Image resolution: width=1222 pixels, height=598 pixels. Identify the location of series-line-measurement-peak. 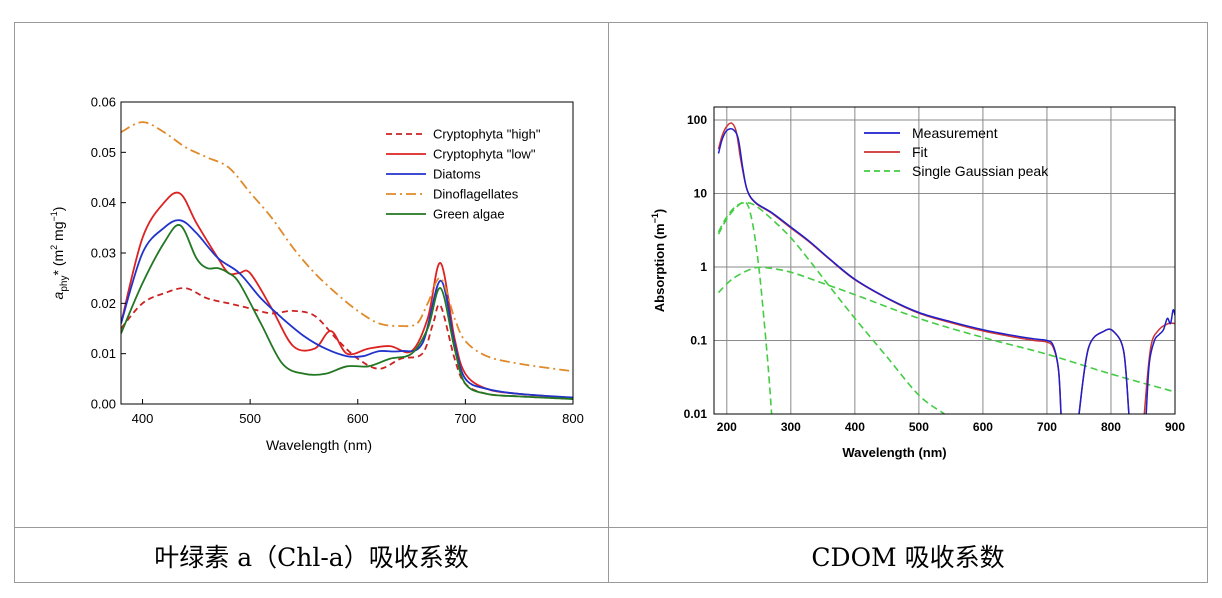
(1104, 371).